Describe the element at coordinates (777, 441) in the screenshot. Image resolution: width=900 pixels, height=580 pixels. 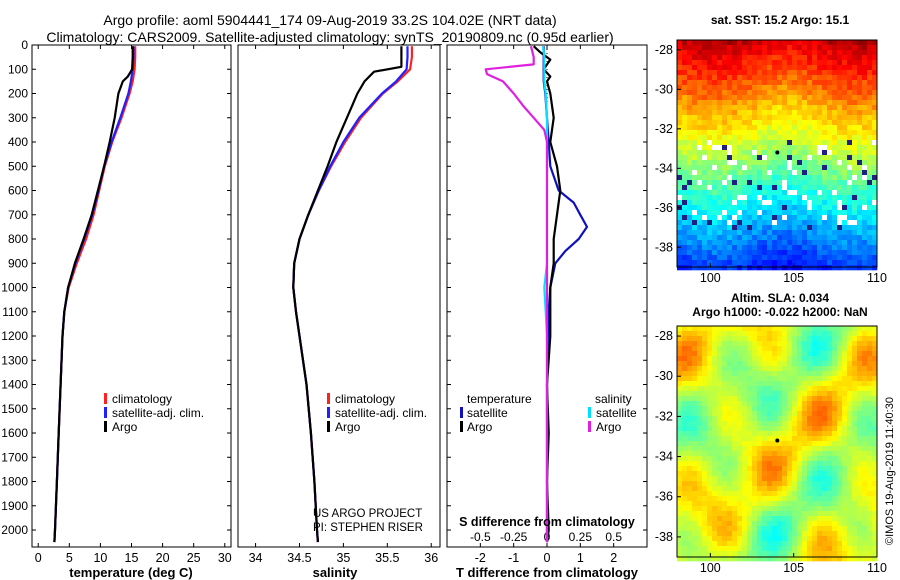
I see `map-frame` at that location.